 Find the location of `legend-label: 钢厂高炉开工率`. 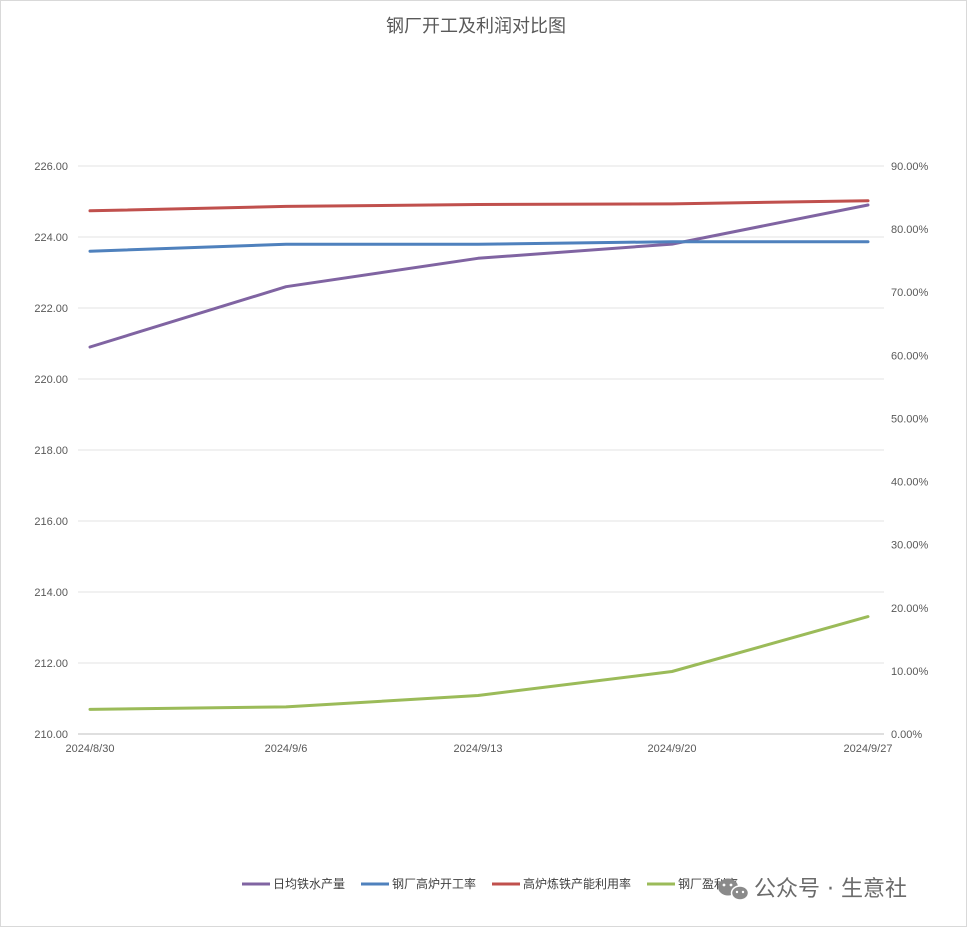

legend-label: 钢厂高炉开工率 is located at coordinates (434, 883).